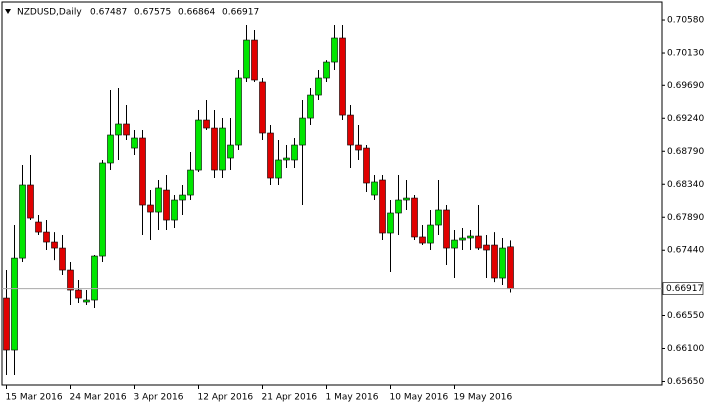 Image resolution: width=705 pixels, height=409 pixels. What do you see at coordinates (352, 398) in the screenshot?
I see `x-tick-label: 1 May 2016` at bounding box center [352, 398].